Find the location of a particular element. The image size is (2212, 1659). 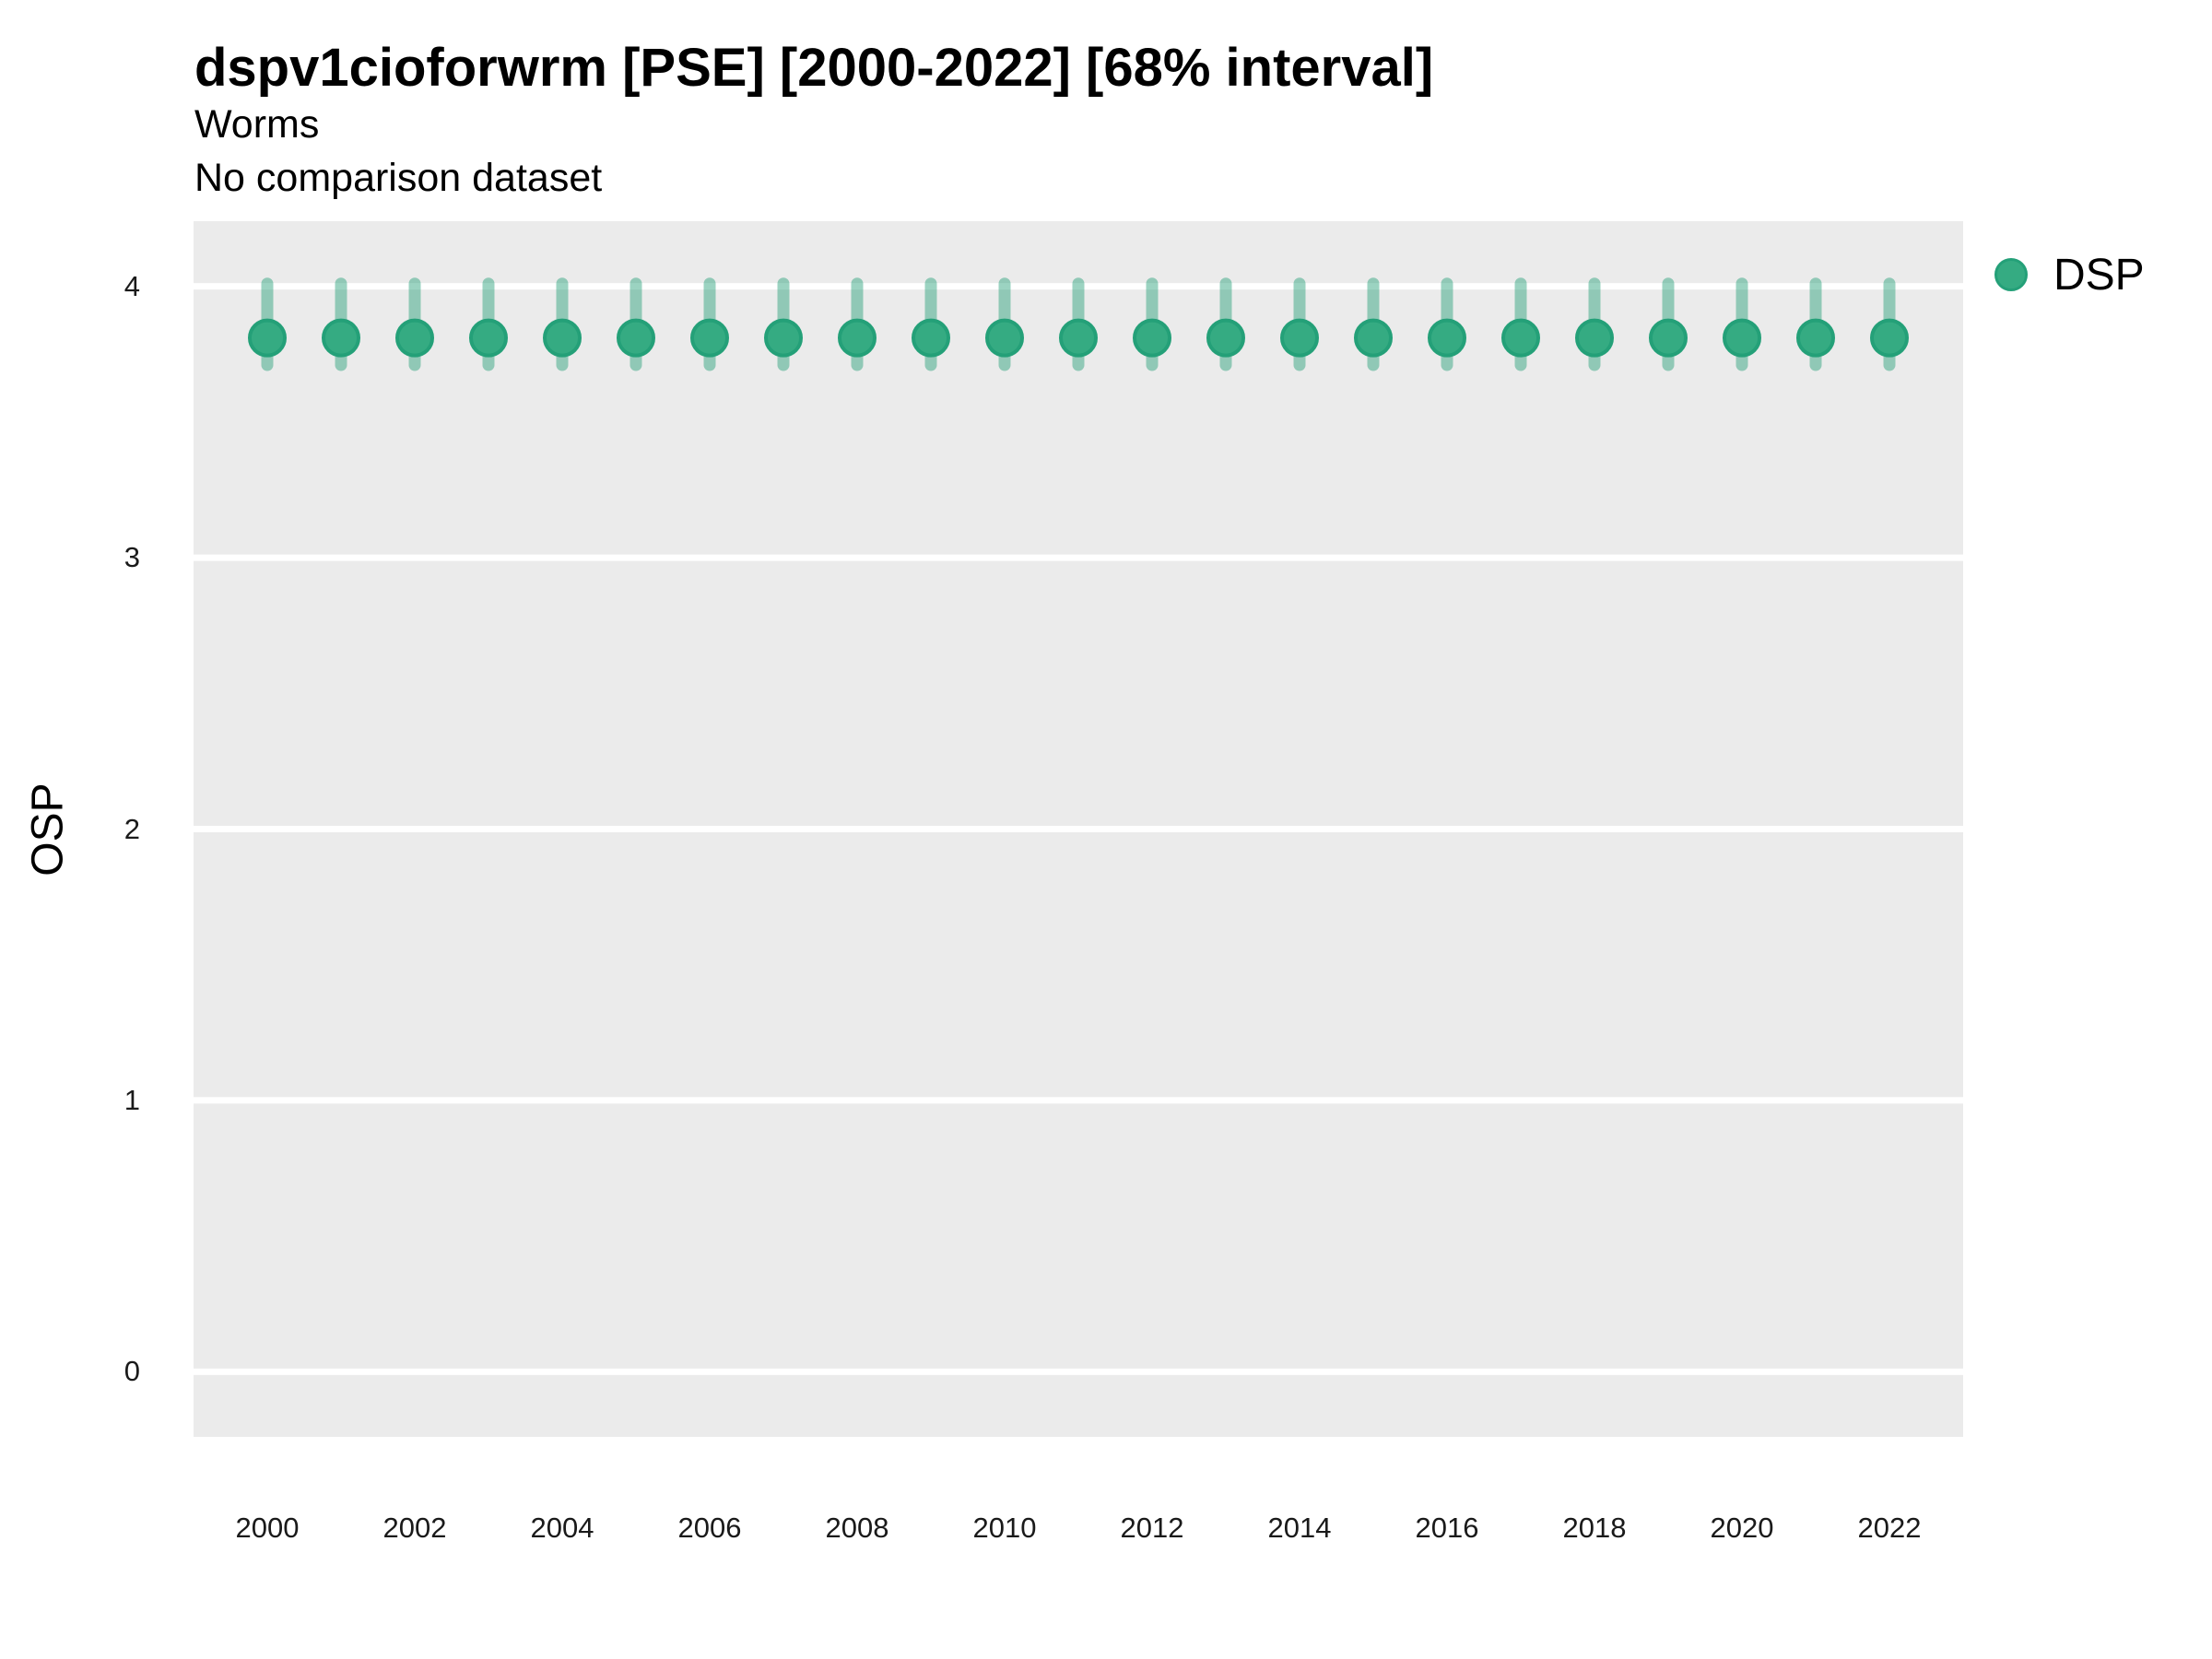

data-point-2002 is located at coordinates (414, 338).